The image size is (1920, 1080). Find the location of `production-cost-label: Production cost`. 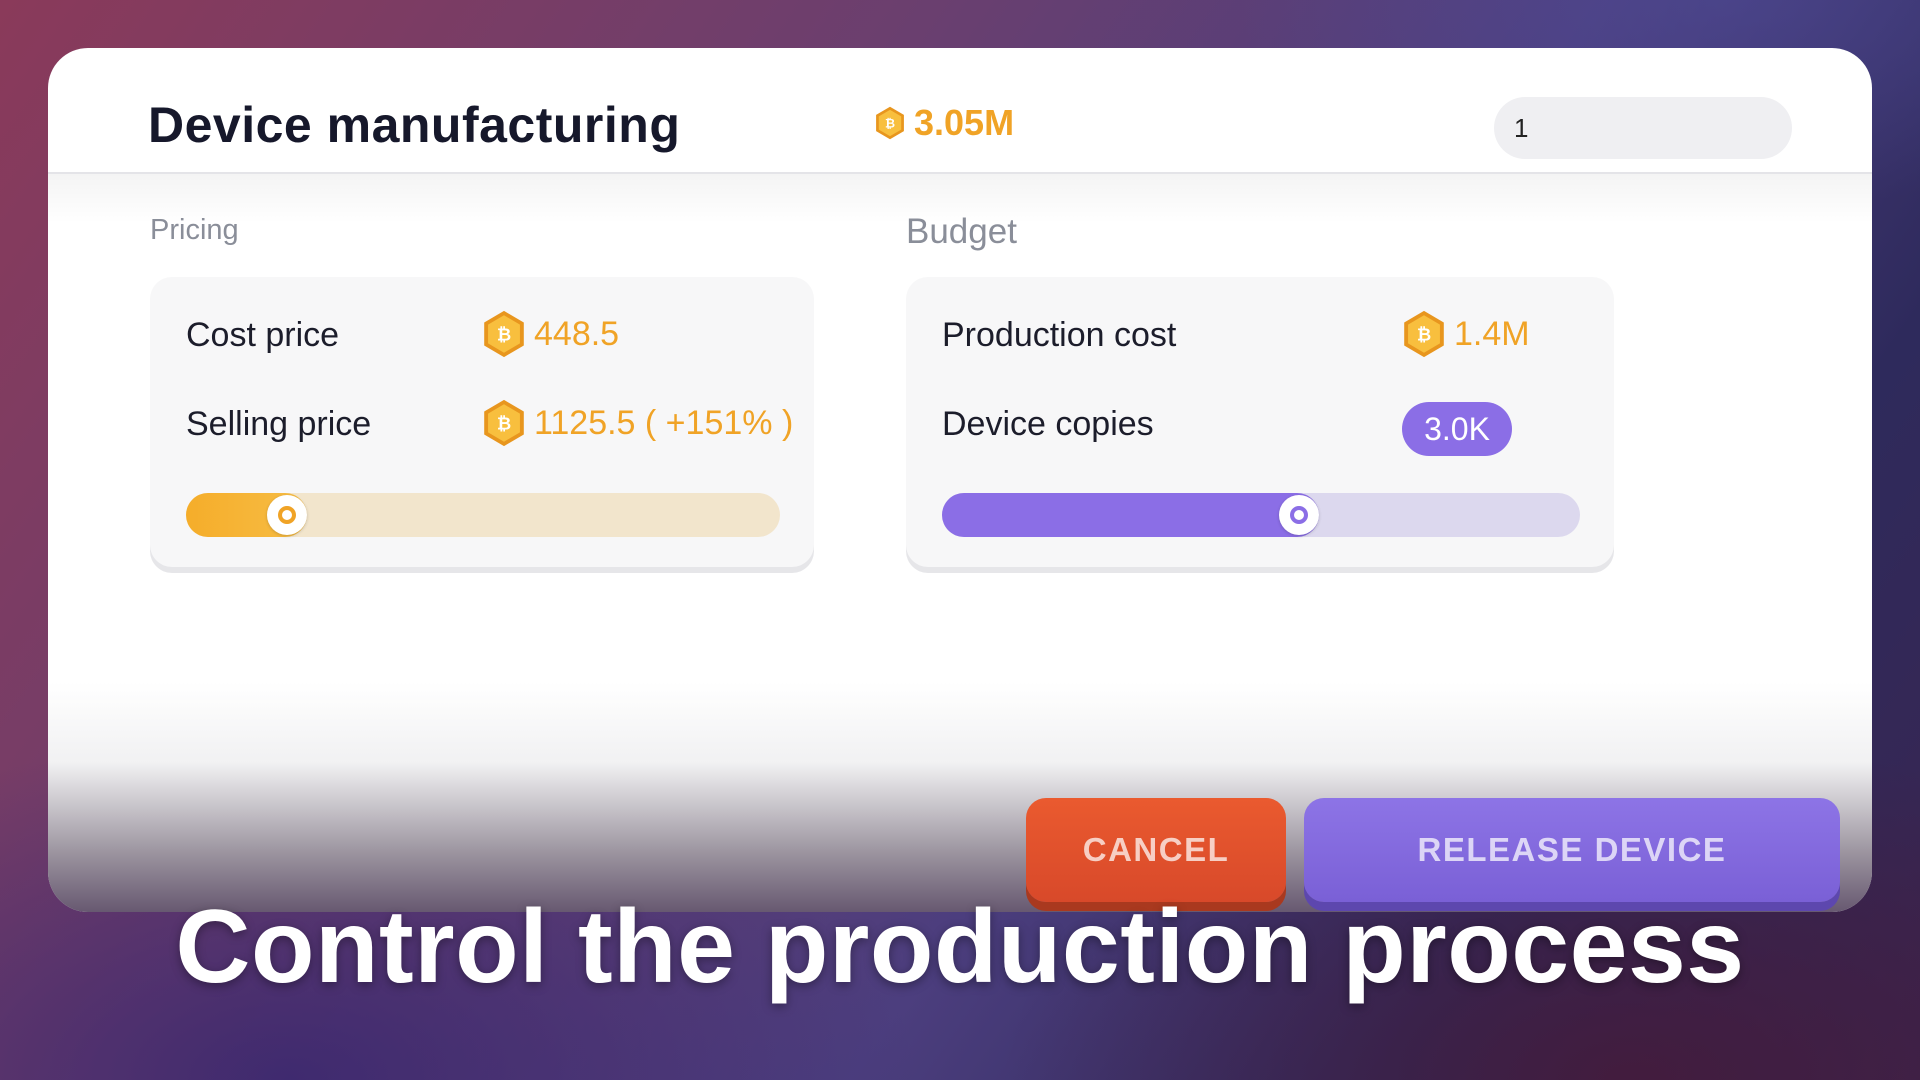

production-cost-label: Production cost is located at coordinates (1059, 335).